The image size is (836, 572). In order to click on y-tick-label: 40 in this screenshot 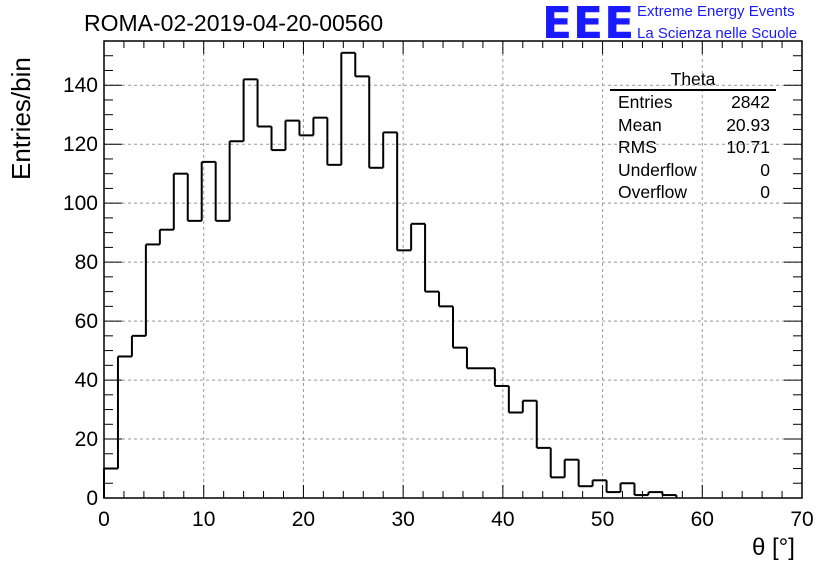, I will do `click(86, 380)`.